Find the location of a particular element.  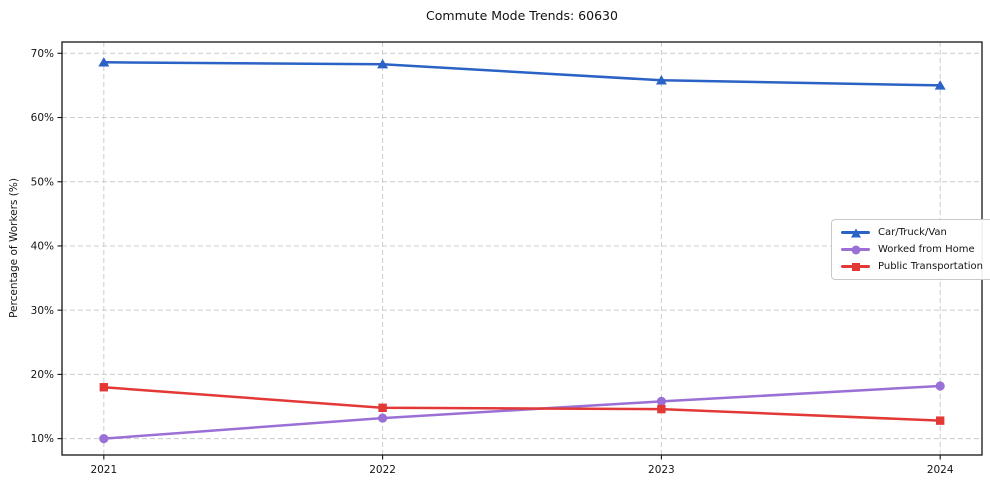

square-marker-icon is located at coordinates (855, 266).